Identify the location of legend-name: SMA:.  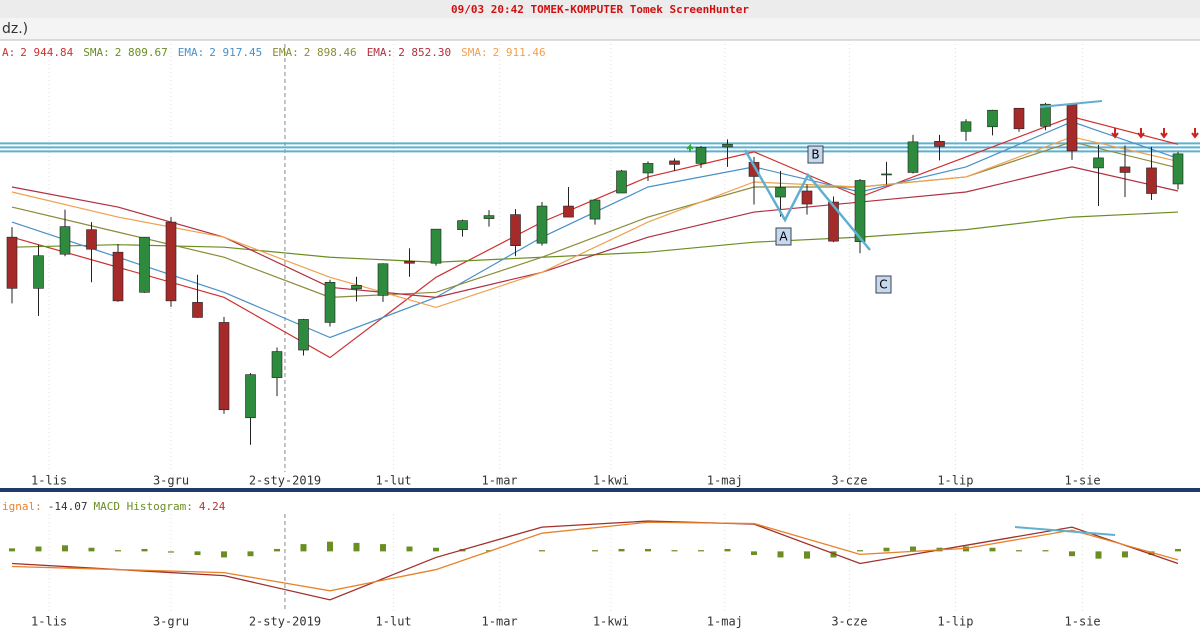
(96, 52).